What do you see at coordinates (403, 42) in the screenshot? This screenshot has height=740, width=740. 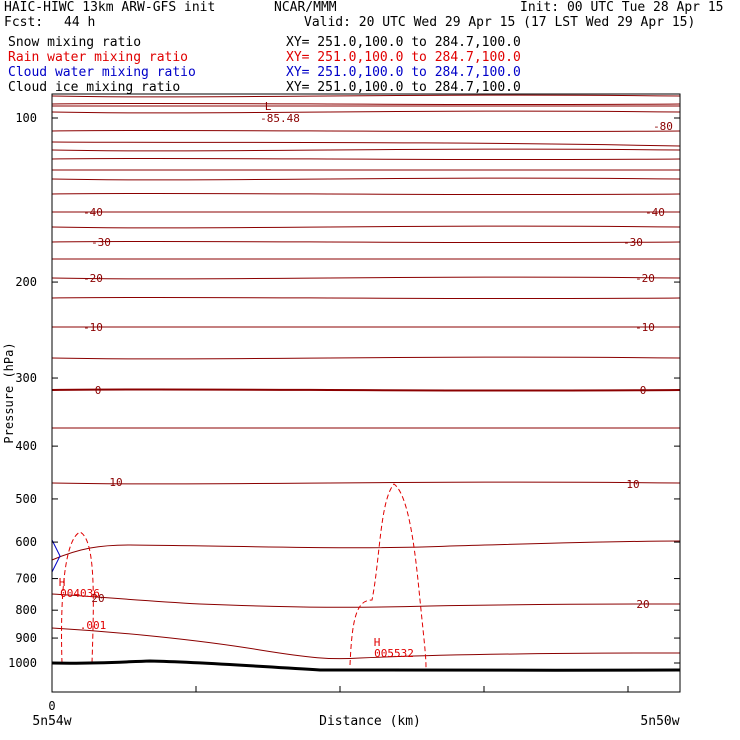 I see `field-xy-snow: XY= 251.0,100.0 to 284.7,100.0` at bounding box center [403, 42].